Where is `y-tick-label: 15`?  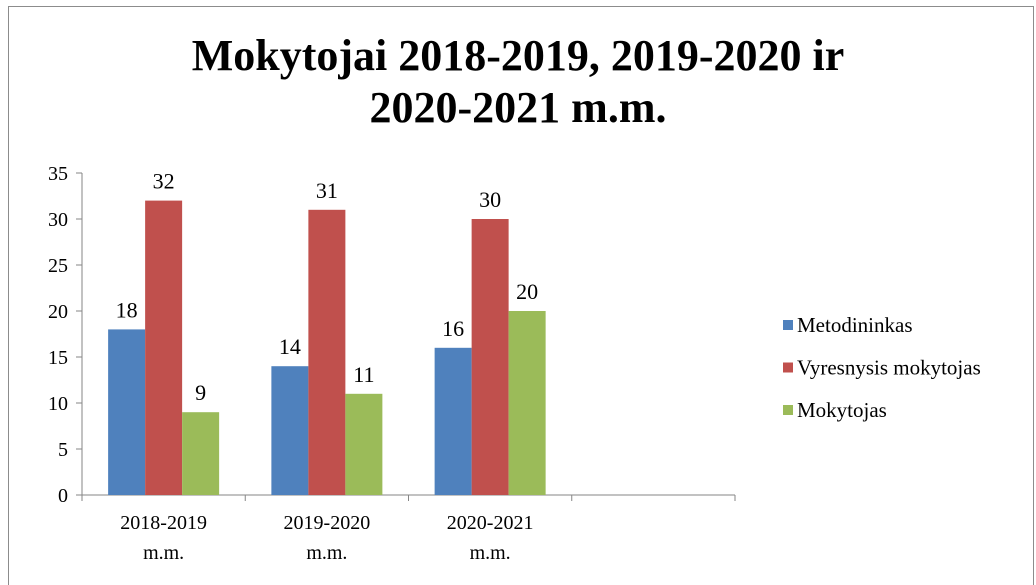 y-tick-label: 15 is located at coordinates (58, 358).